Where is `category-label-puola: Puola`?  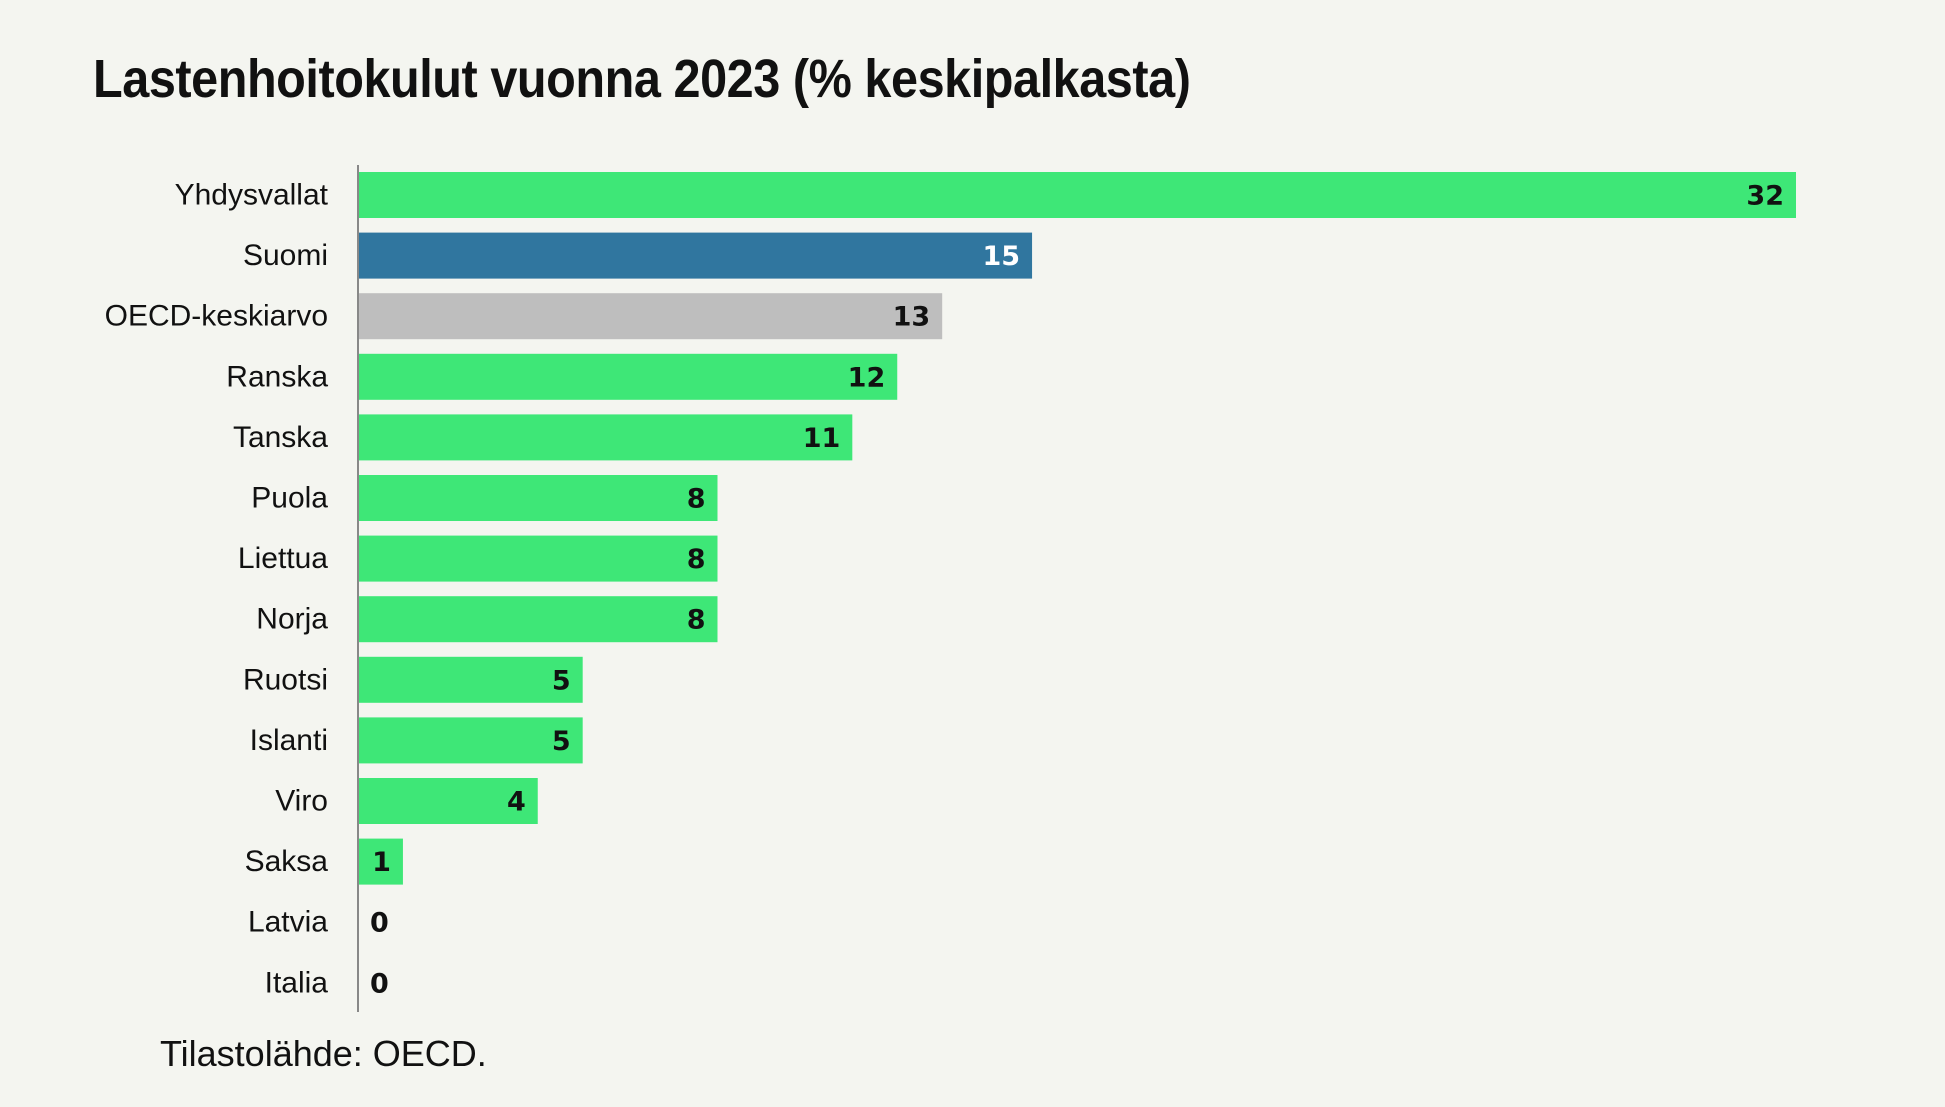 category-label-puola: Puola is located at coordinates (289, 498).